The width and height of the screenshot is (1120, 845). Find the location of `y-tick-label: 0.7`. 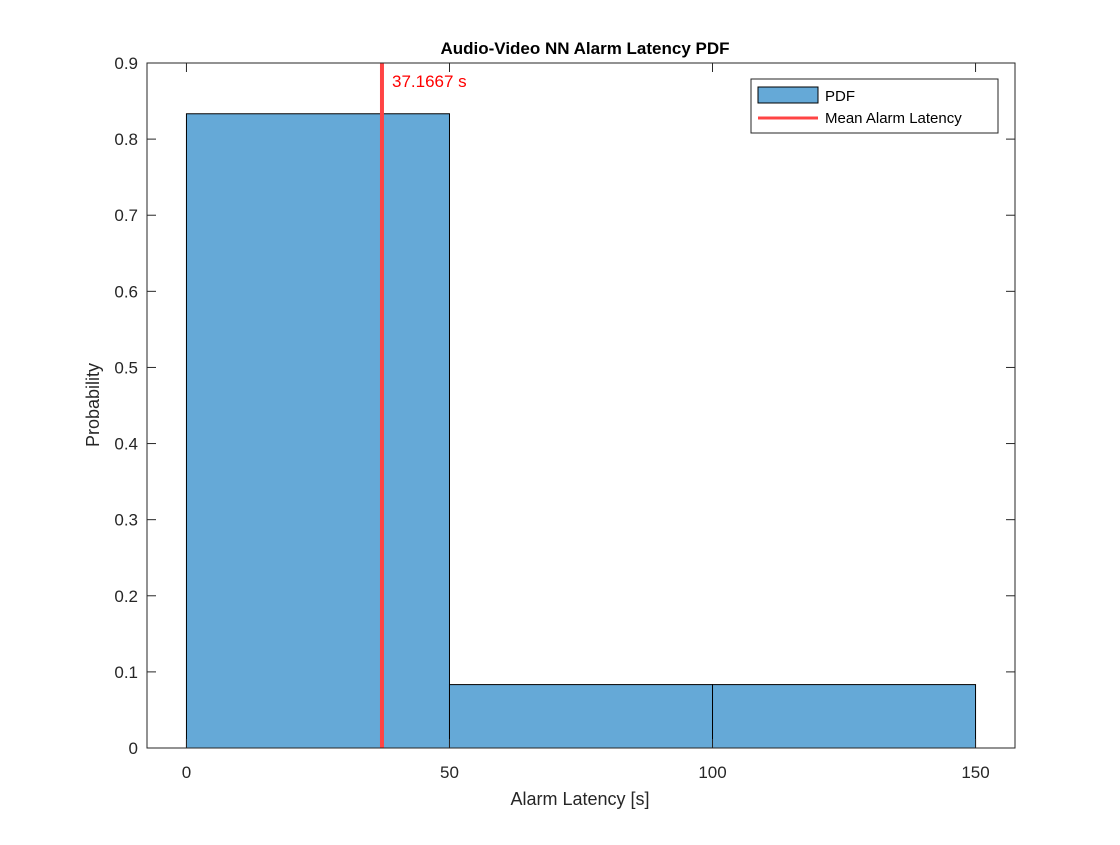

y-tick-label: 0.7 is located at coordinates (126, 215).